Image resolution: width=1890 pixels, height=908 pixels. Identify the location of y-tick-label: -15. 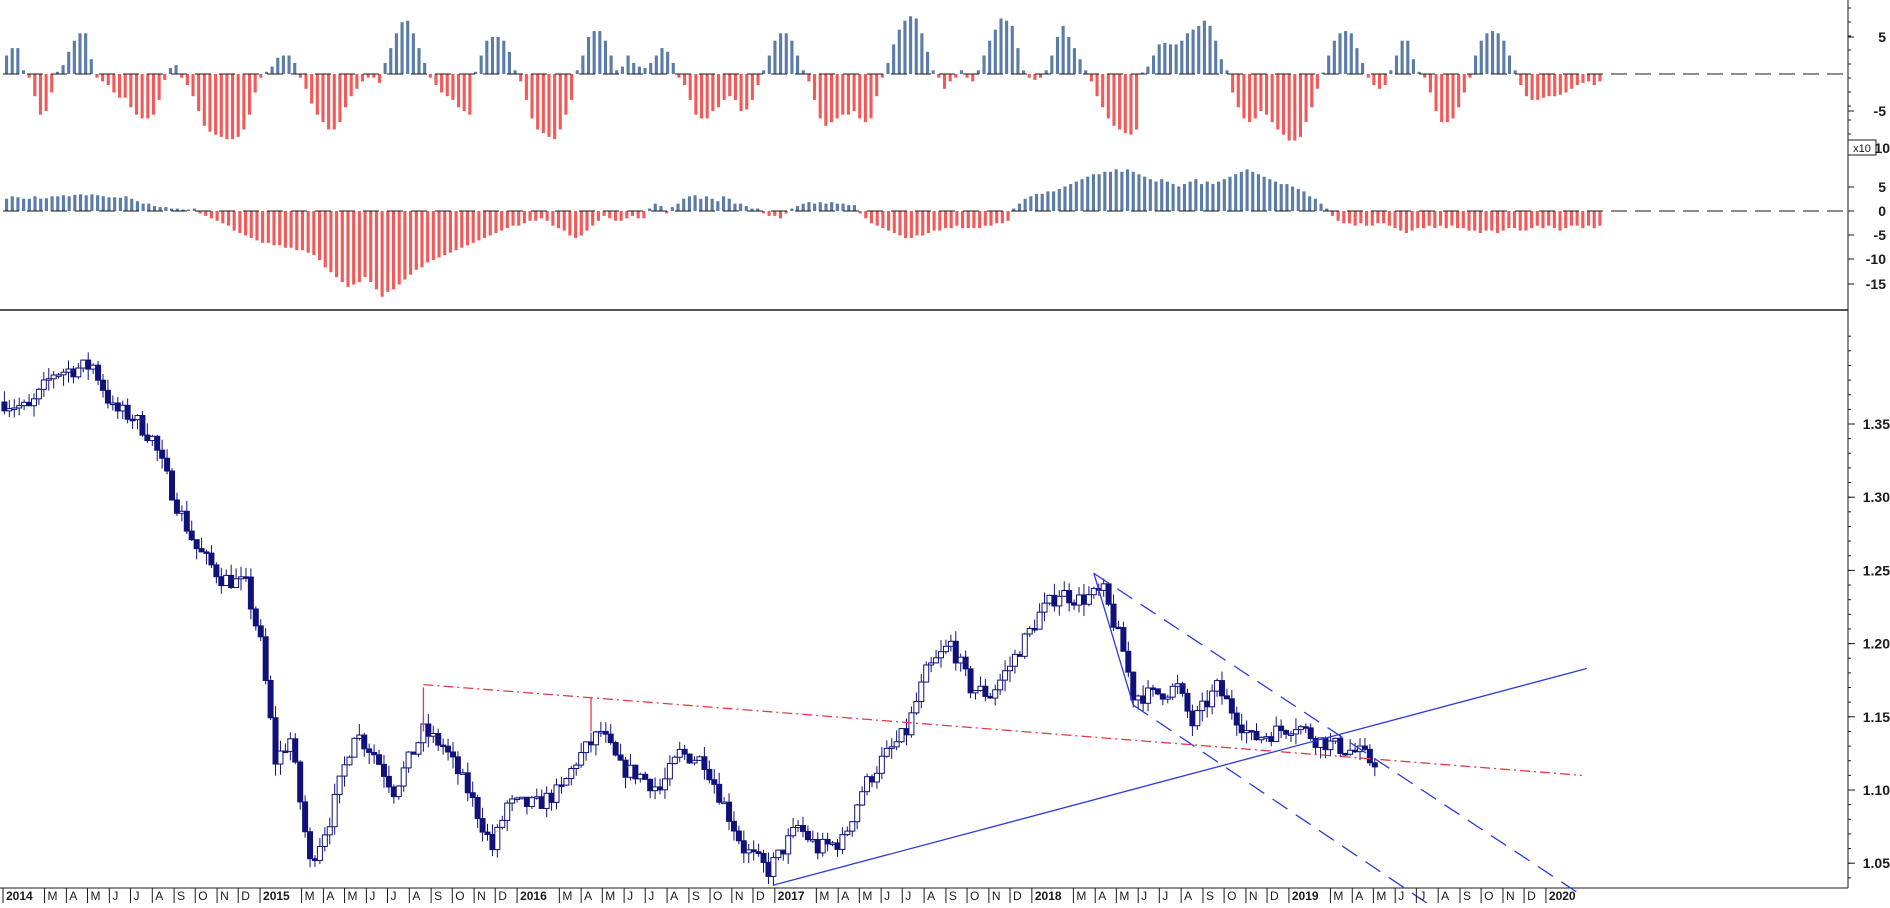
(1876, 284).